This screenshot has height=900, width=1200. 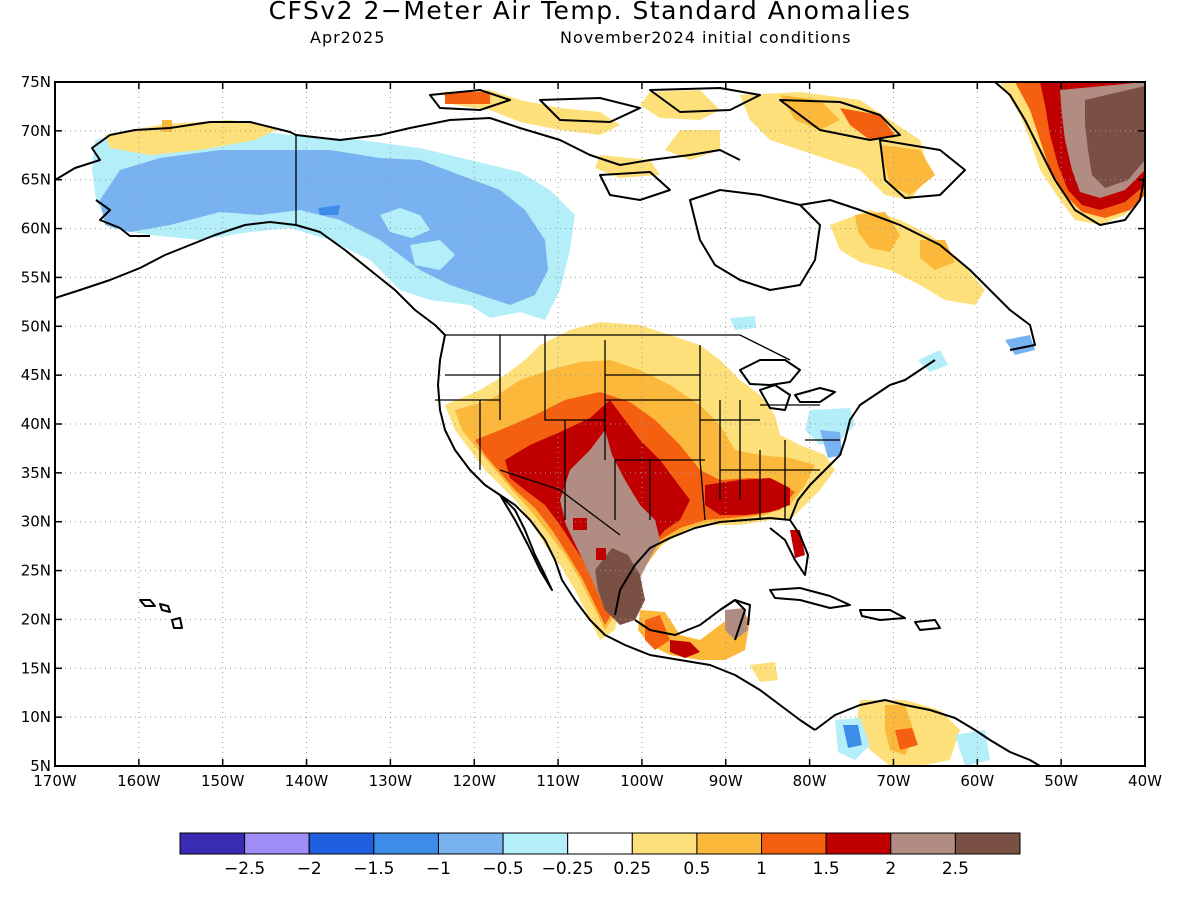 What do you see at coordinates (309, 869) in the screenshot?
I see `colorbar-label: −2` at bounding box center [309, 869].